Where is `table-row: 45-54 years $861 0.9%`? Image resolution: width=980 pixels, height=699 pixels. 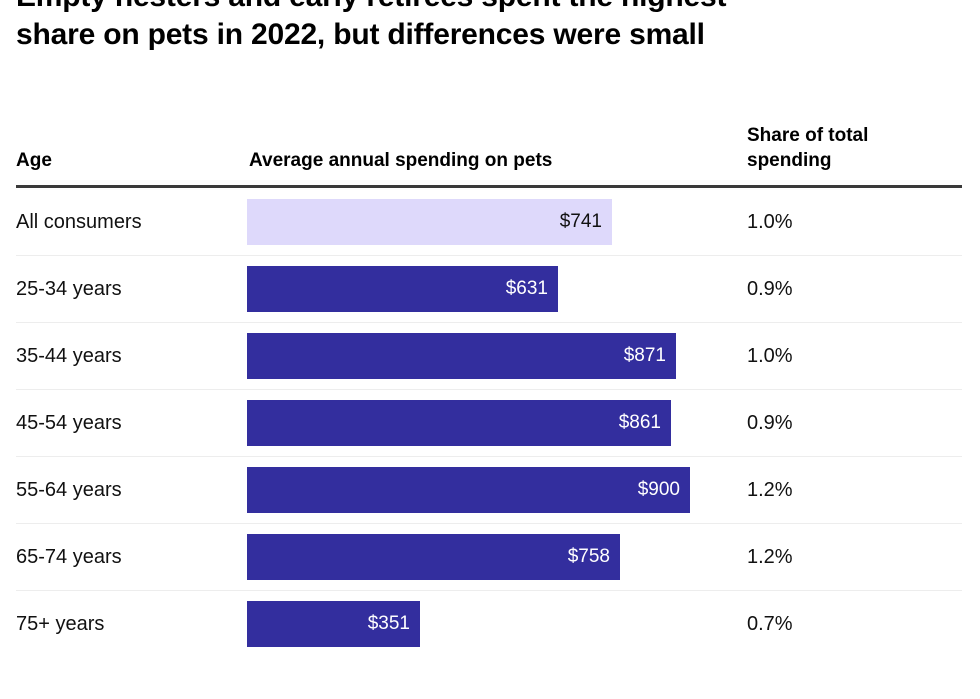 table-row: 45-54 years $861 0.9% is located at coordinates (490, 422).